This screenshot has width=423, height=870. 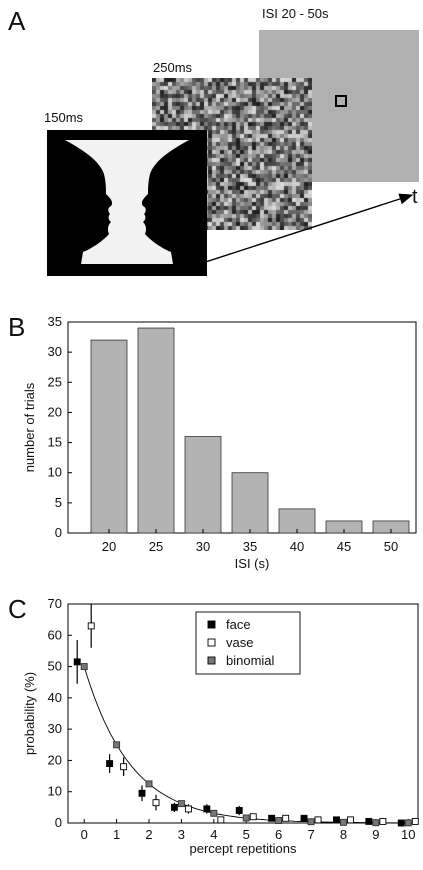 What do you see at coordinates (29, 427) in the screenshot?
I see `y-axis-label: number of trials` at bounding box center [29, 427].